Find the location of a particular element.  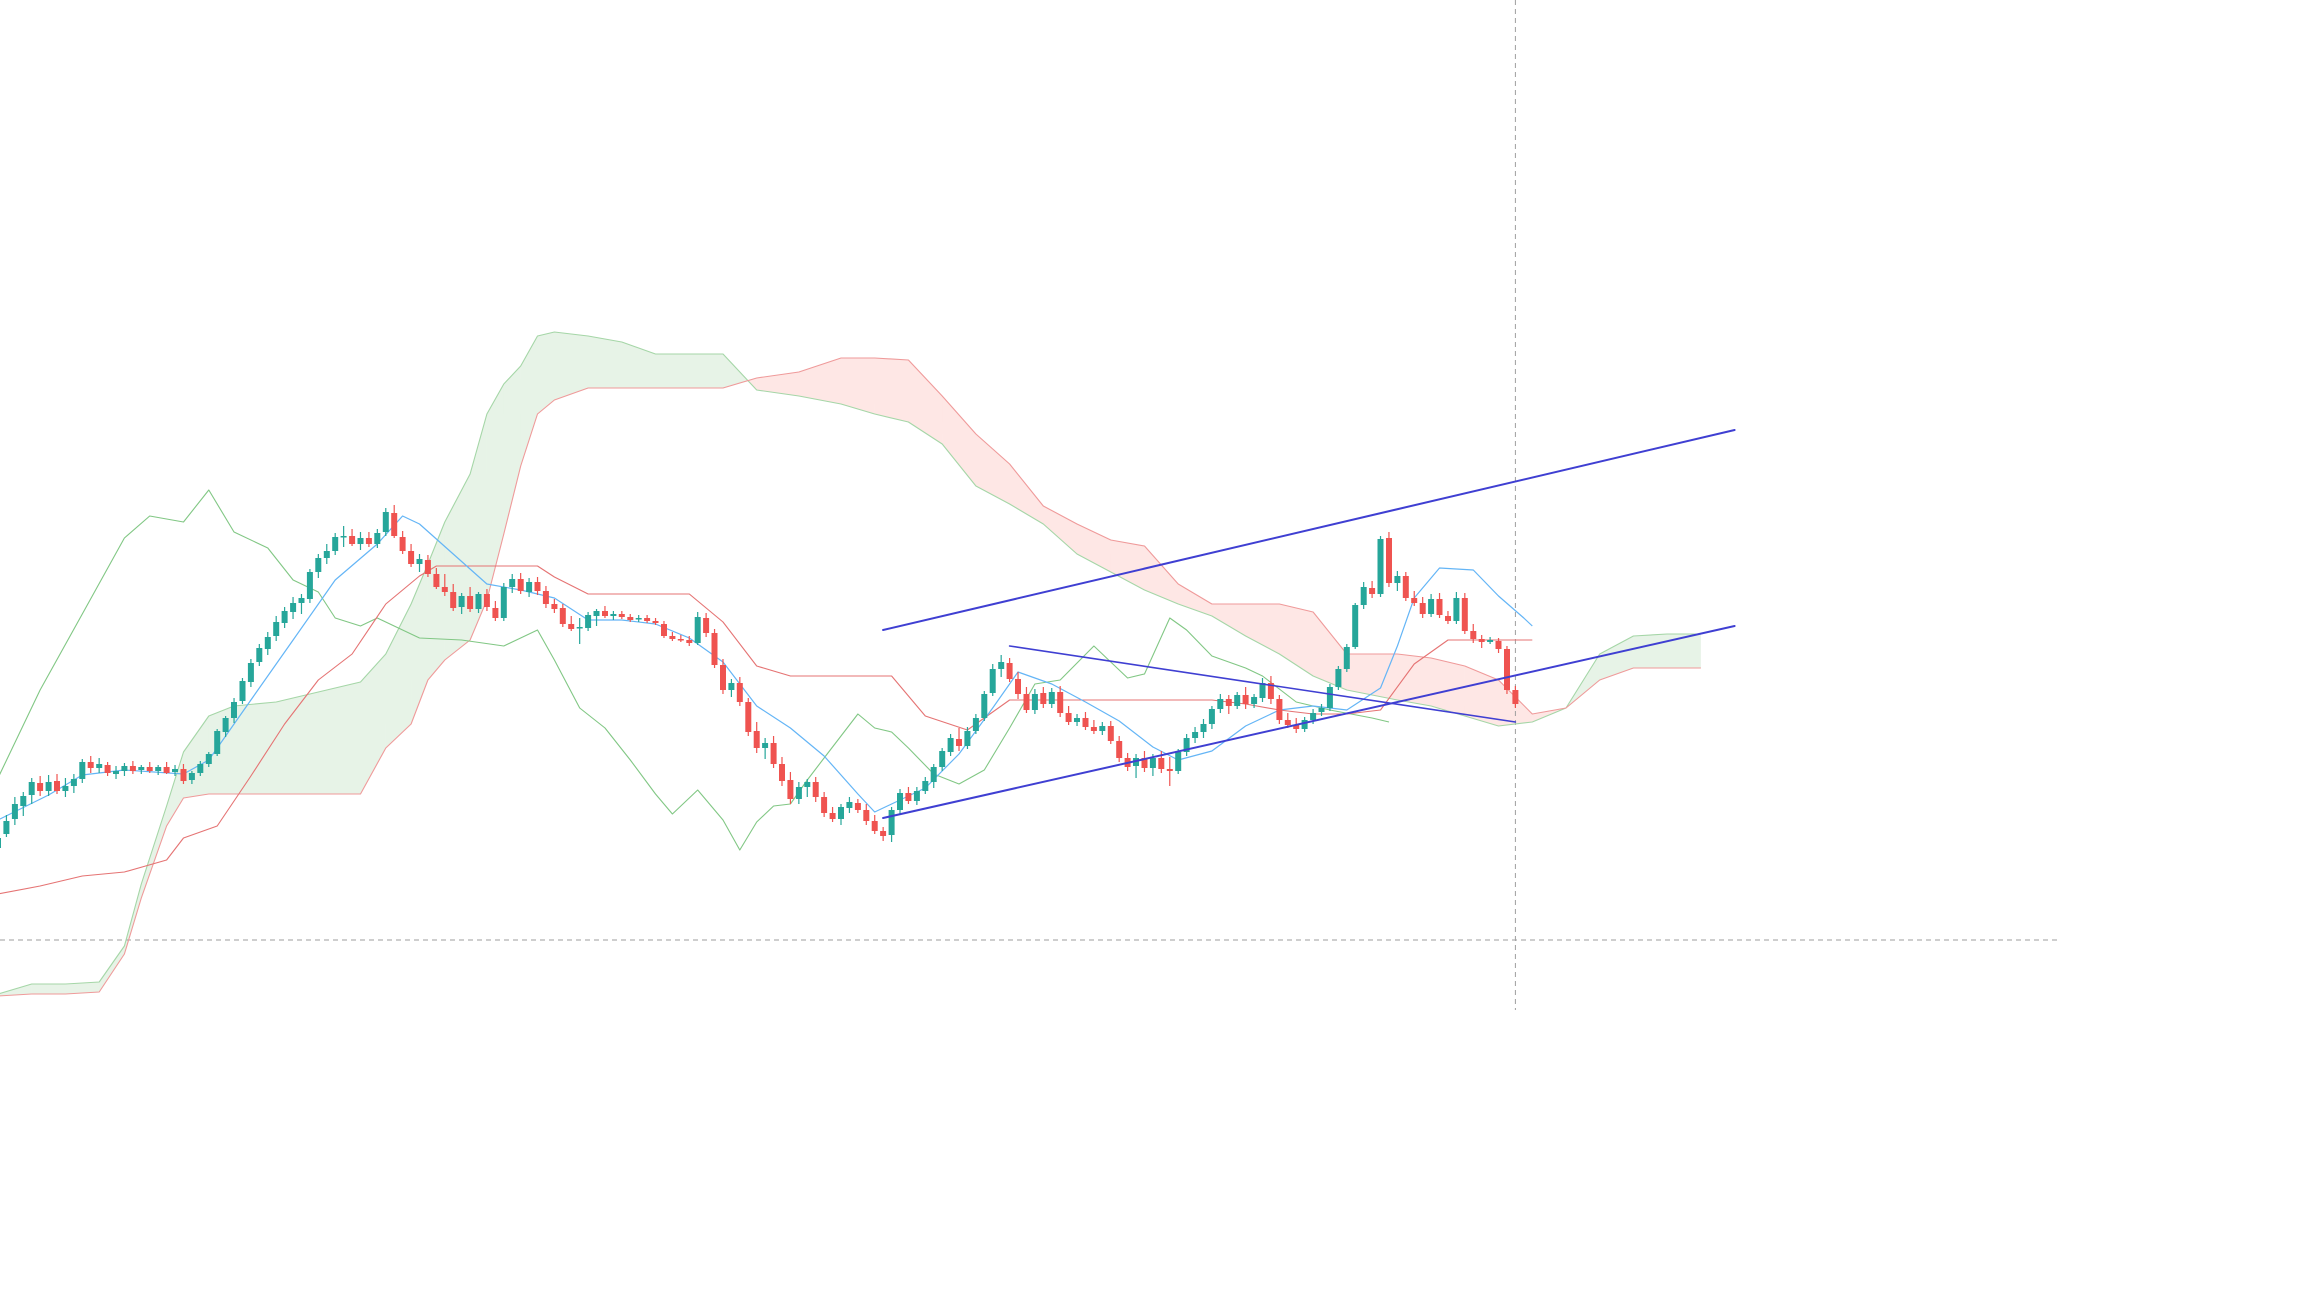

trendline-drawings is located at coordinates (1309, 624).